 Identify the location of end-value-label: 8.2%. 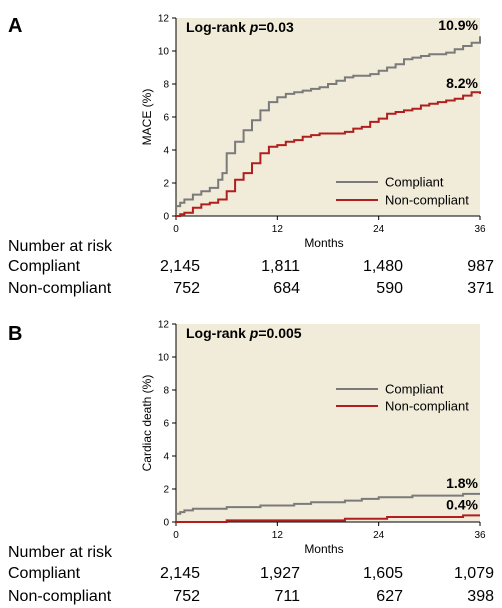
(462, 83).